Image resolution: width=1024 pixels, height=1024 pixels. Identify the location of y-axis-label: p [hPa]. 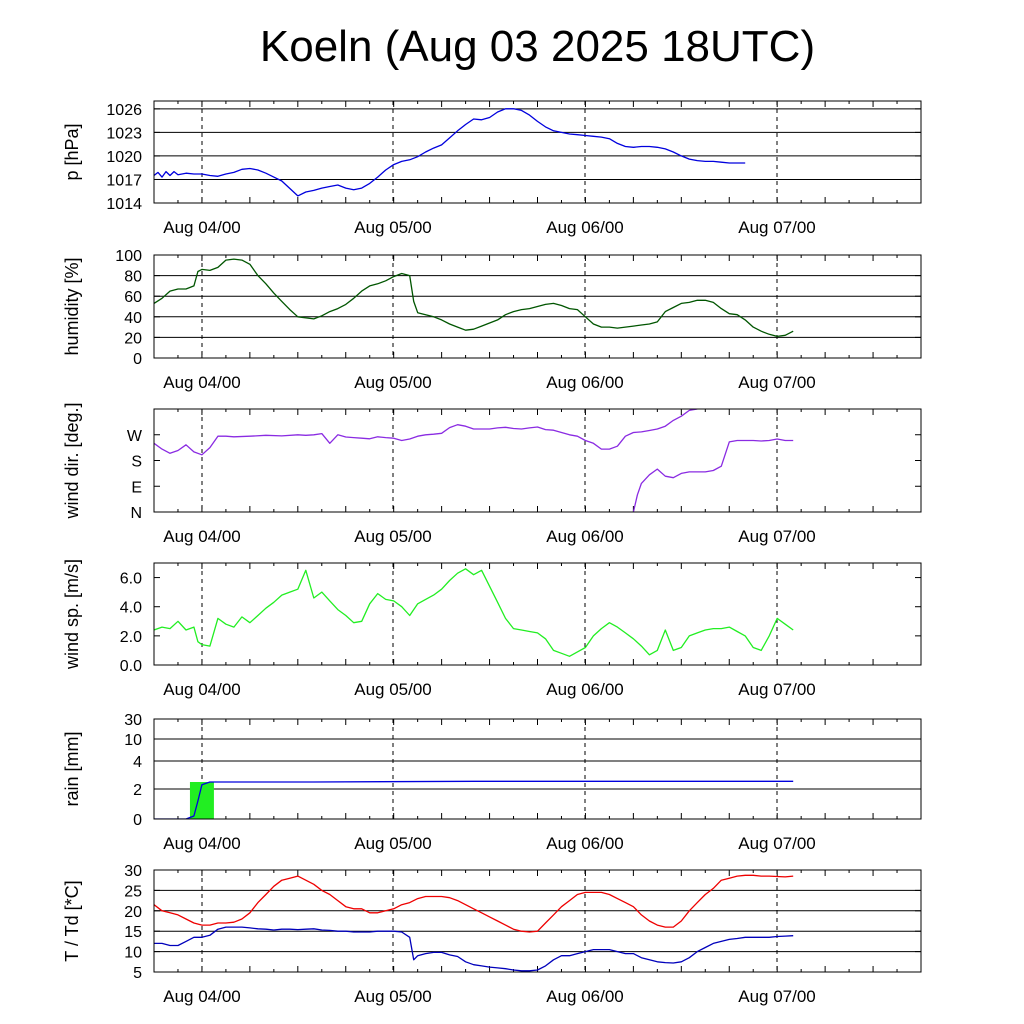
(72, 151).